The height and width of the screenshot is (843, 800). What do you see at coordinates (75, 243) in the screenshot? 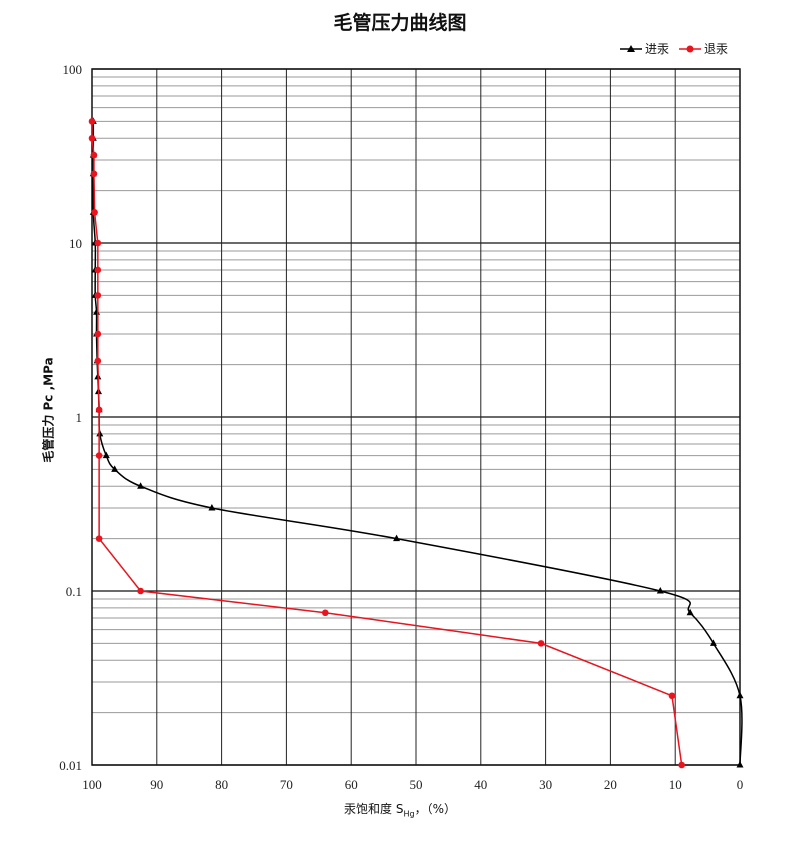
I see `y-tick-label: 10` at bounding box center [75, 243].